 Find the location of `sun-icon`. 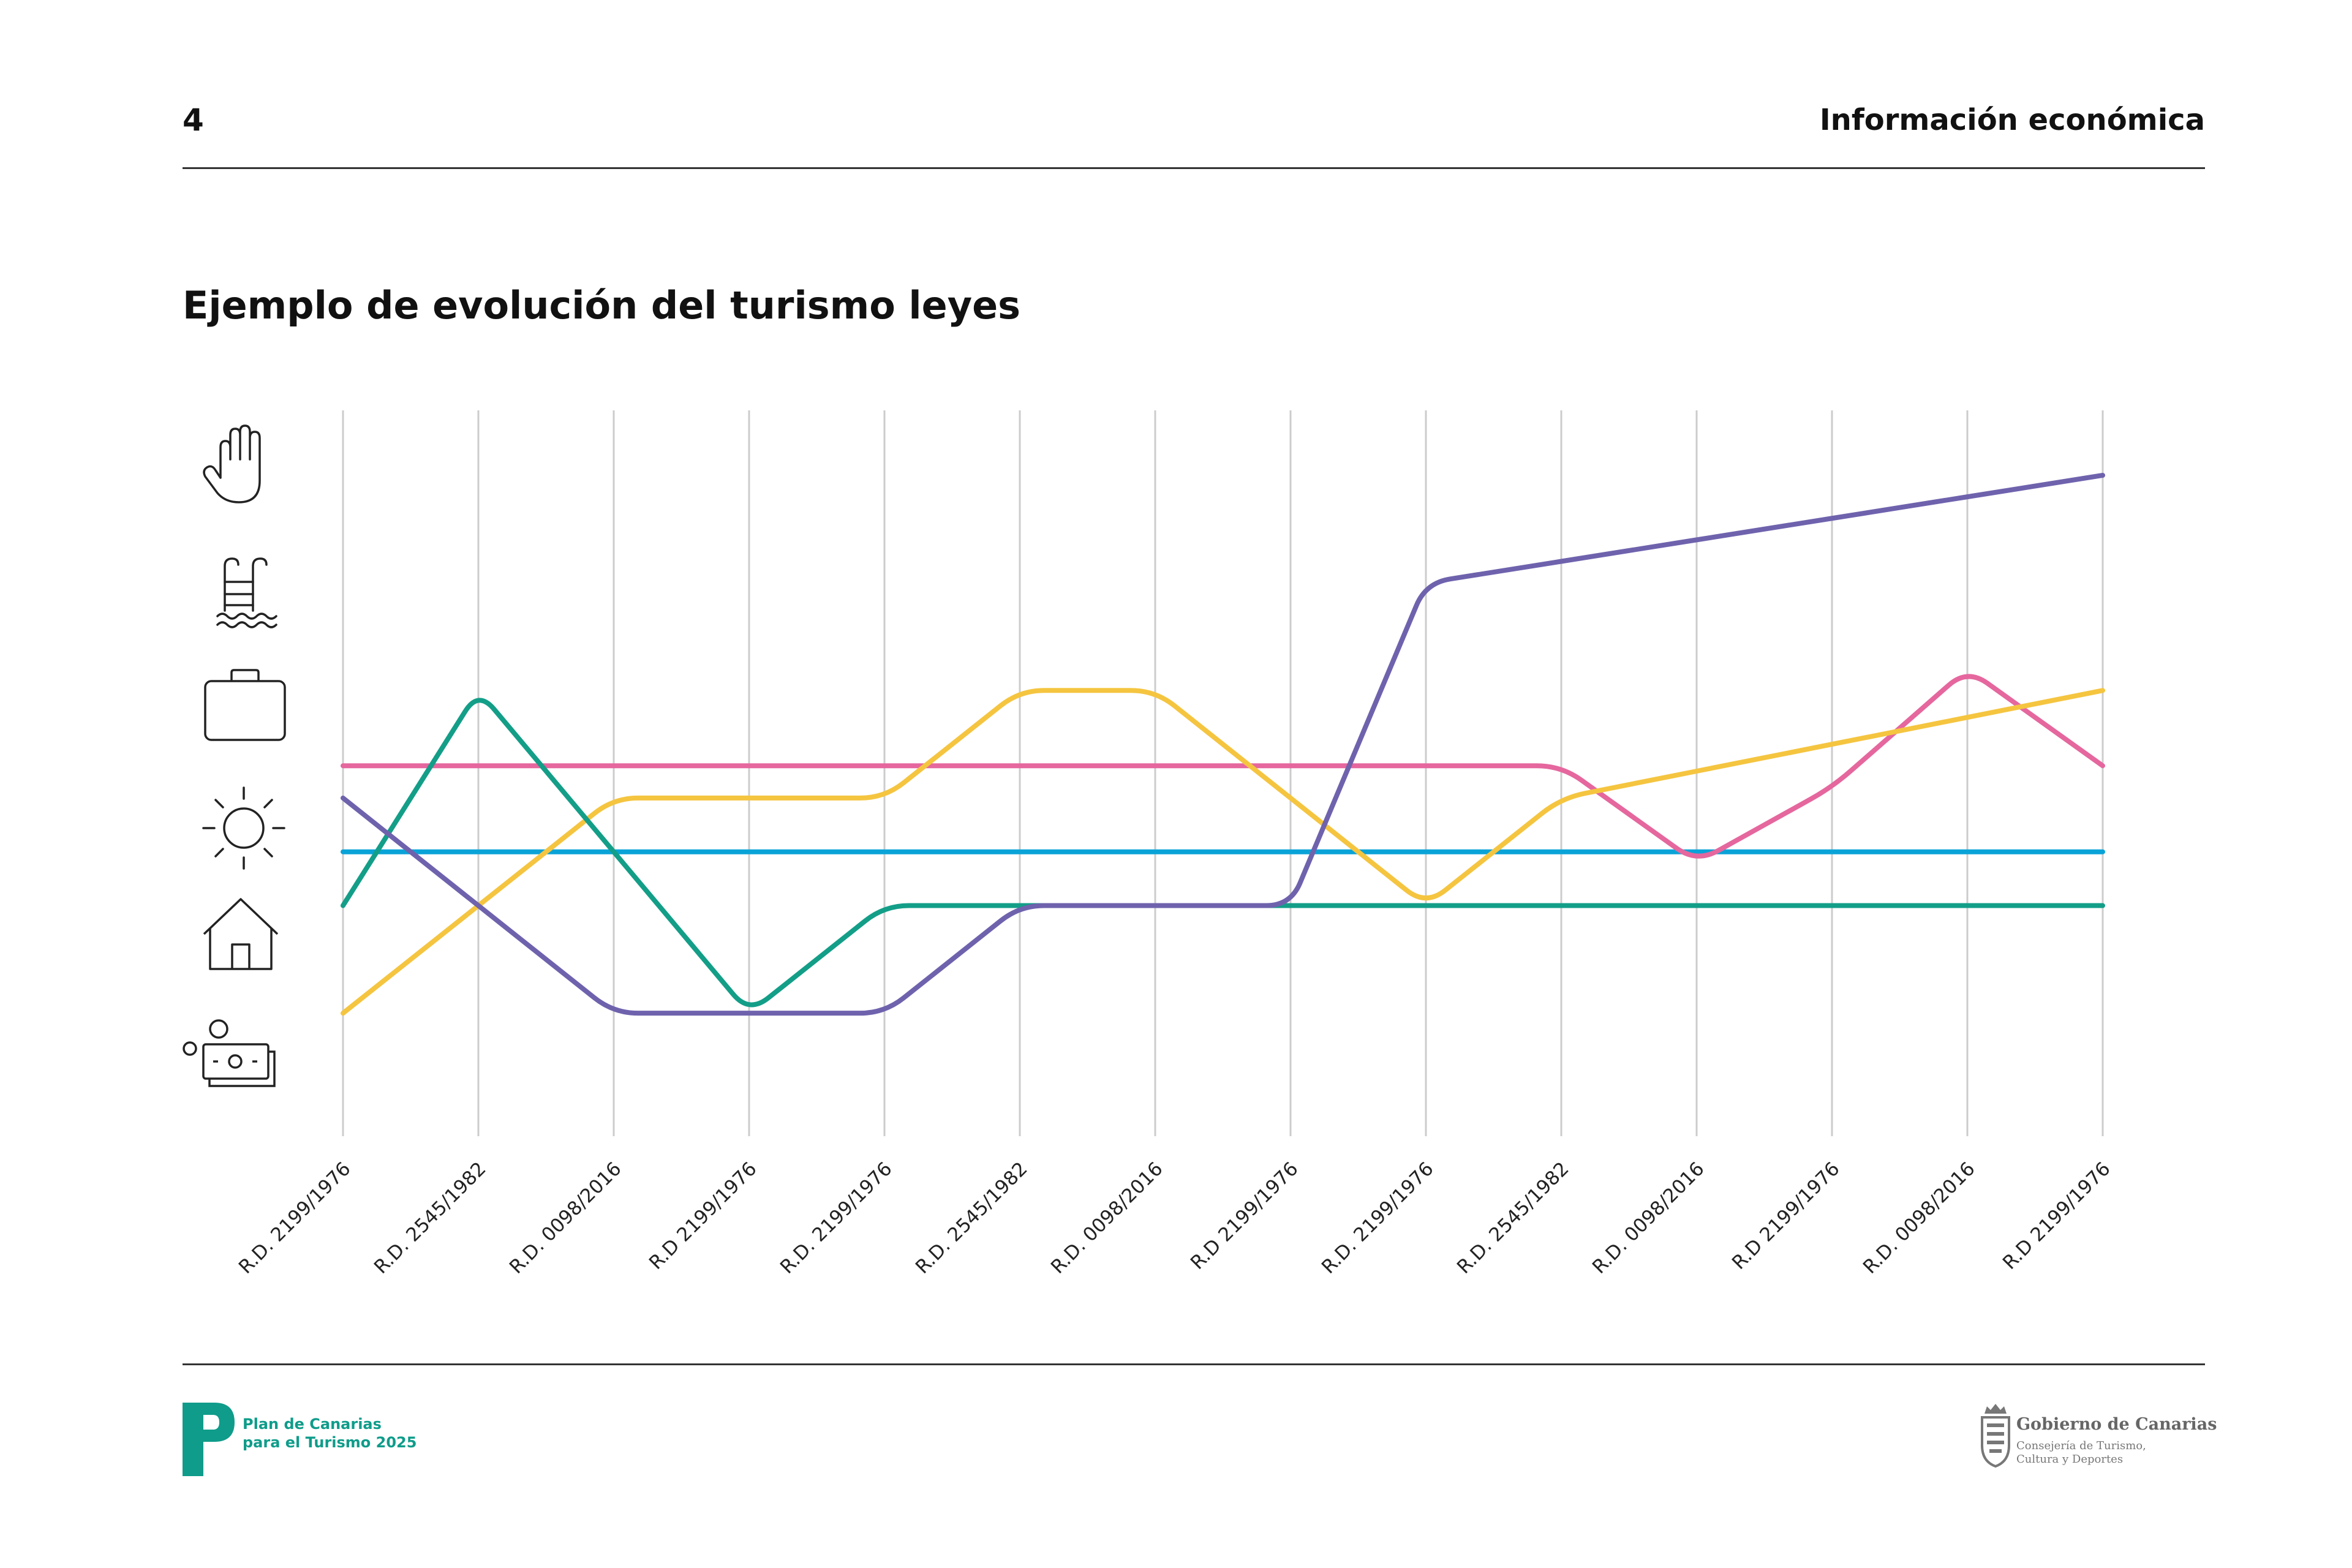

sun-icon is located at coordinates (243, 828).